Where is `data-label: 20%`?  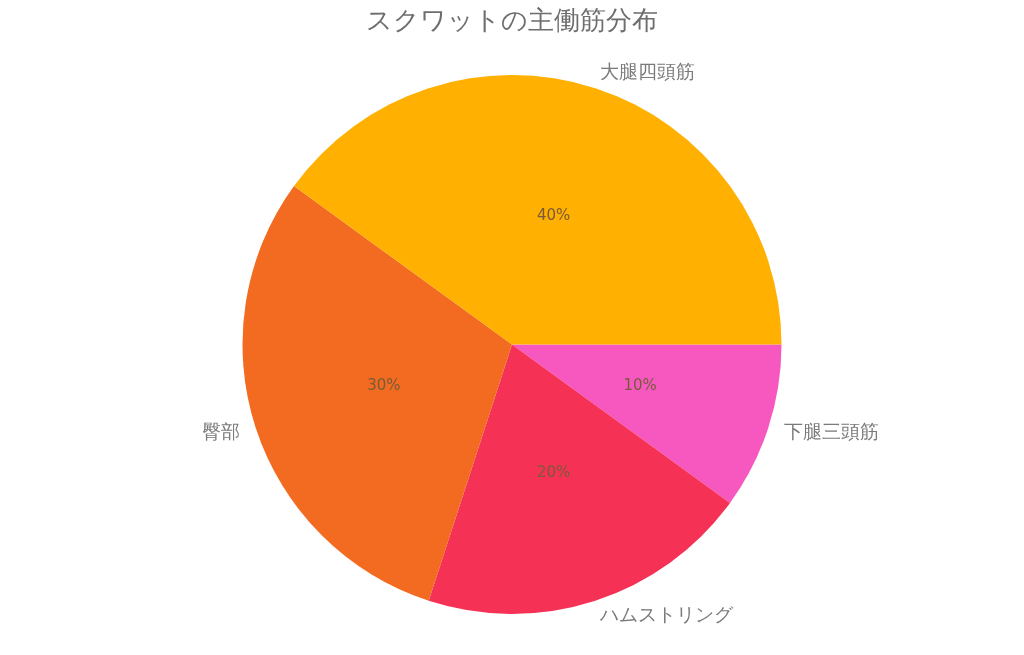 data-label: 20% is located at coordinates (553, 471).